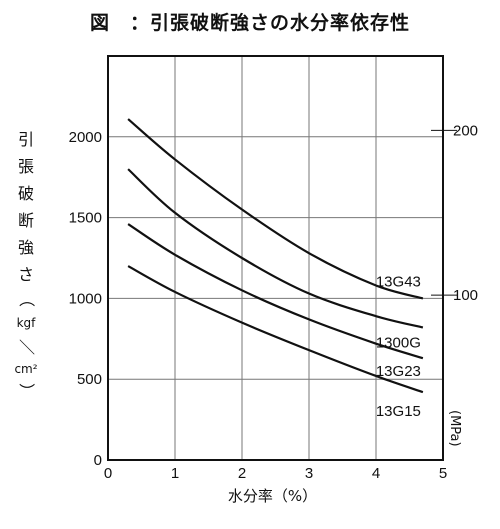  Describe the element at coordinates (454, 213) in the screenshot. I see `secondary-y-axis: 100 200` at that location.